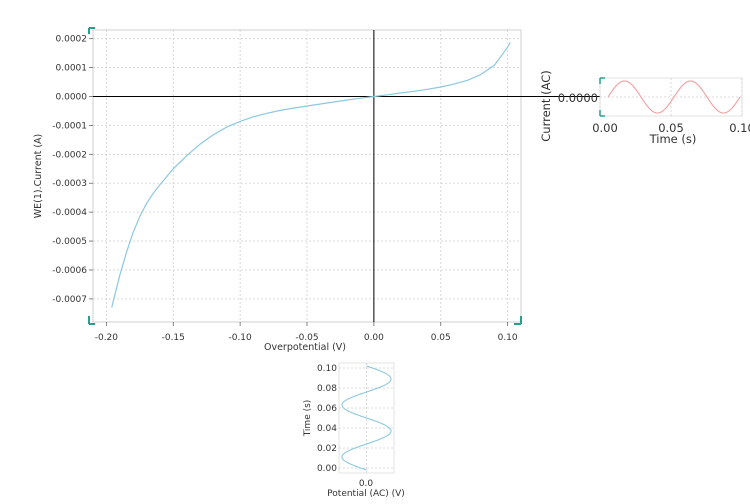 The height and width of the screenshot is (504, 750). I want to click on potential-ac-y-tick-label: 0.04, so click(327, 429).